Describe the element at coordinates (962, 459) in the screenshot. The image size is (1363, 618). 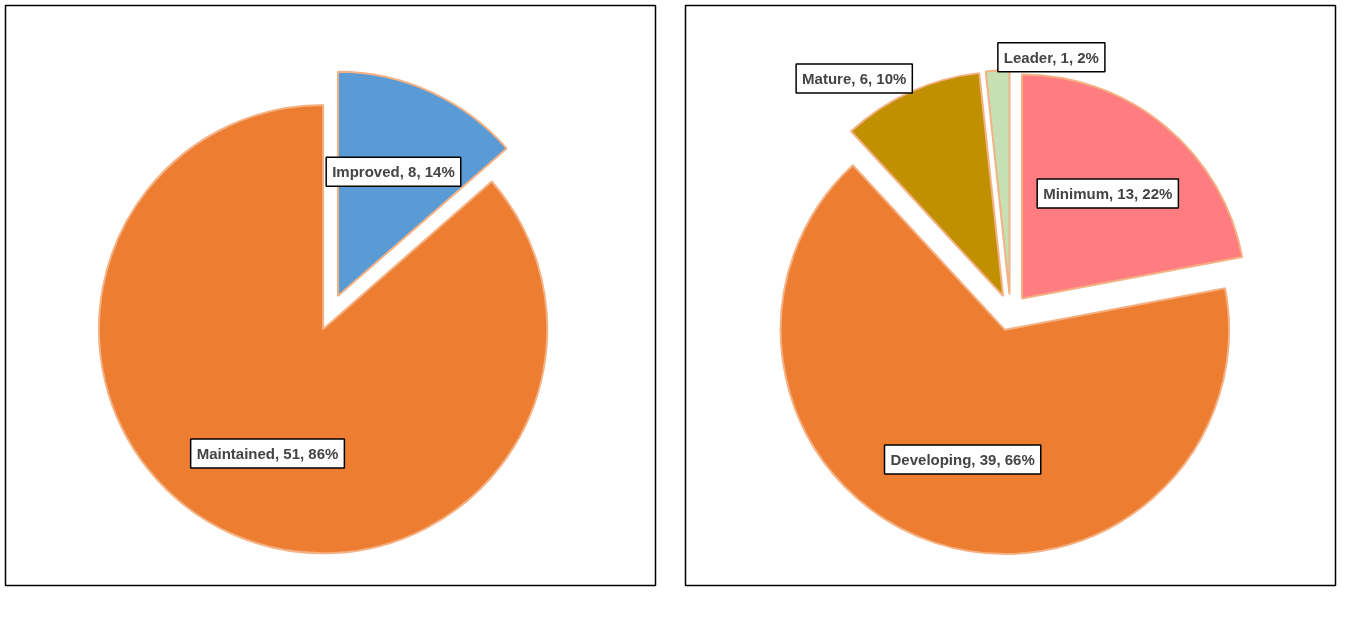
I see `slice-label: Developing, 39, 66%` at that location.